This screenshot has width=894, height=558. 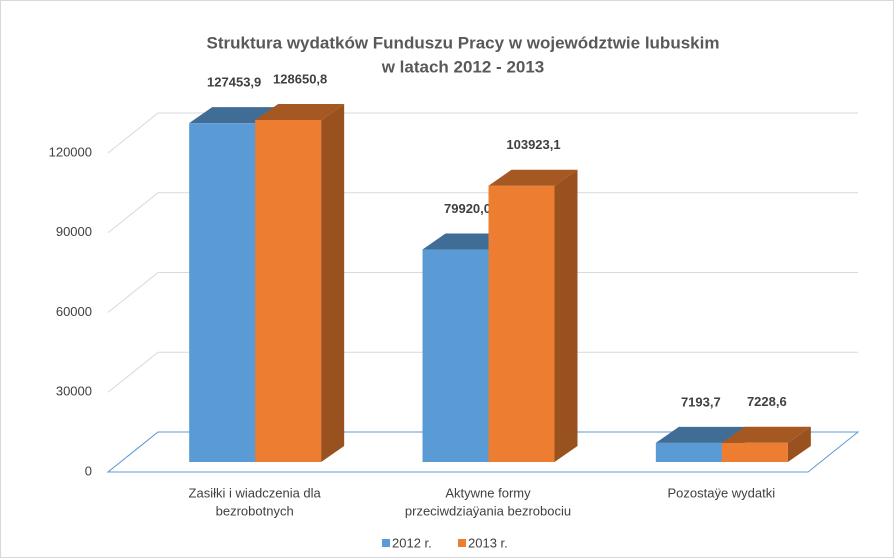 I want to click on y-tick-label: 30000, so click(x=74, y=391).